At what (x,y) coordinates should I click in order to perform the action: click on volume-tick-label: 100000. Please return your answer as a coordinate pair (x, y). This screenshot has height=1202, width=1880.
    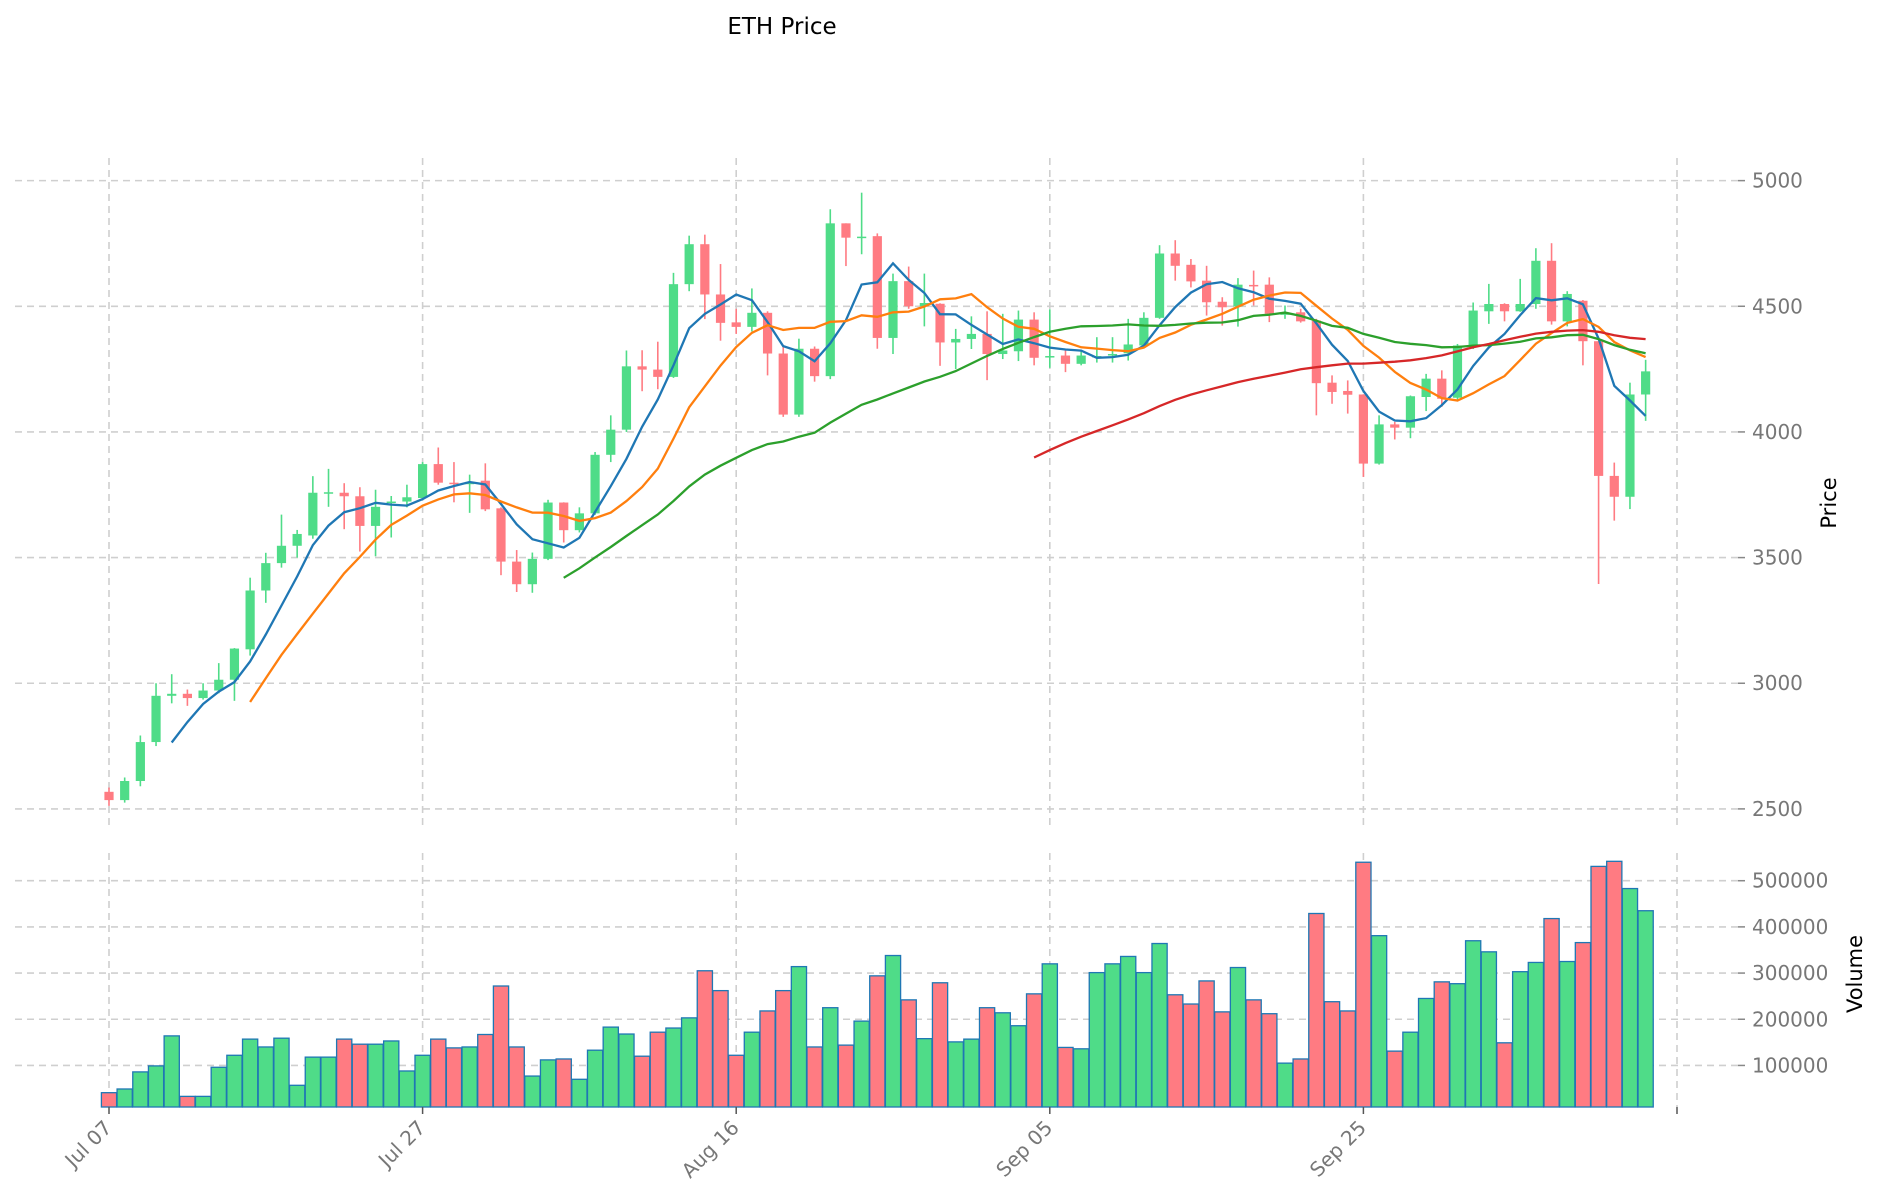
    Looking at the image, I should click on (1790, 1065).